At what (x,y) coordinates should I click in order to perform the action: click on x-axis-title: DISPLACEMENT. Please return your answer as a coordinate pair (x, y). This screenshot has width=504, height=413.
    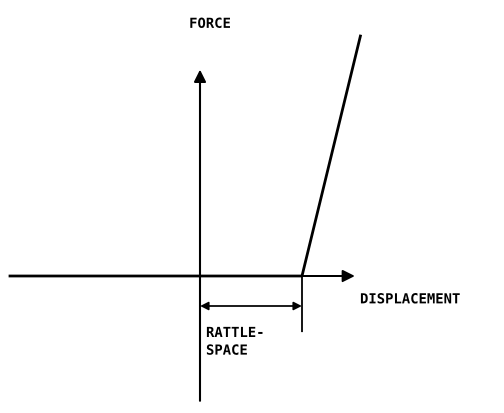
    Looking at the image, I should click on (410, 298).